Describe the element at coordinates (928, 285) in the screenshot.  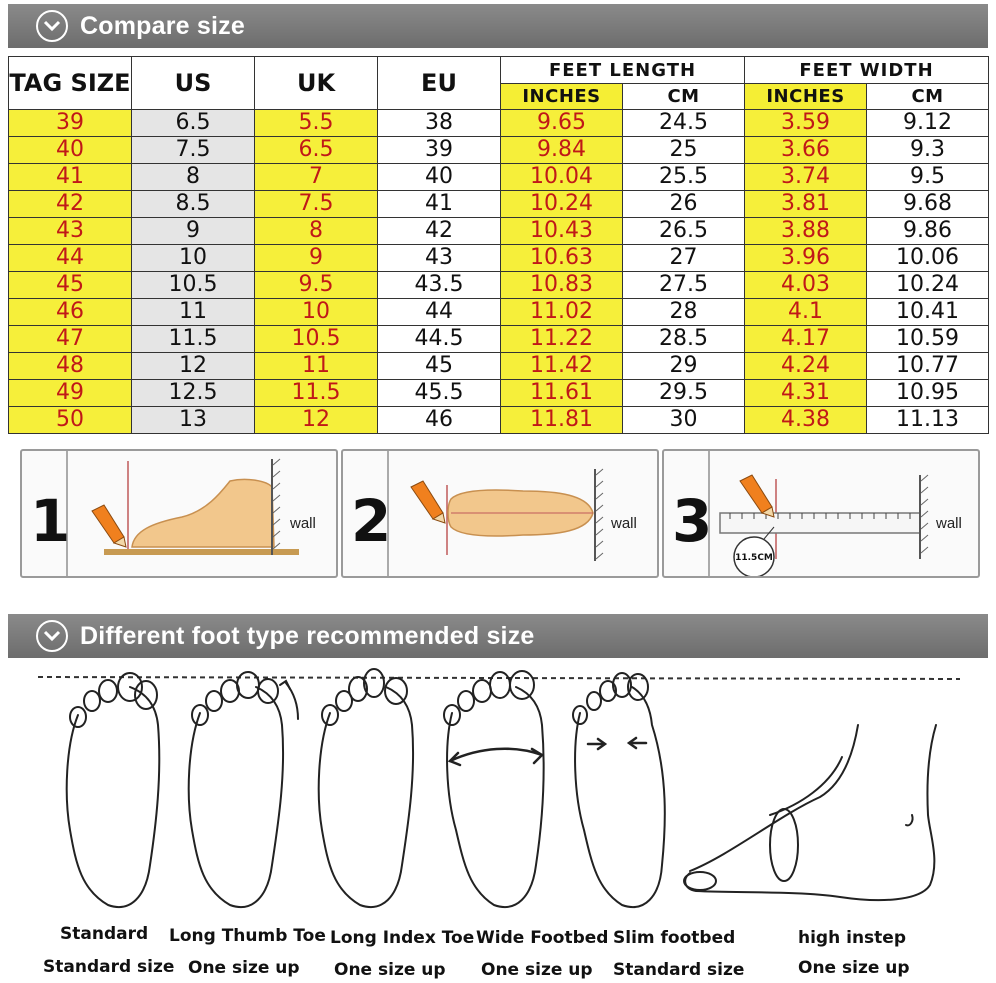
I see `cell-width-cm: 10.24` at that location.